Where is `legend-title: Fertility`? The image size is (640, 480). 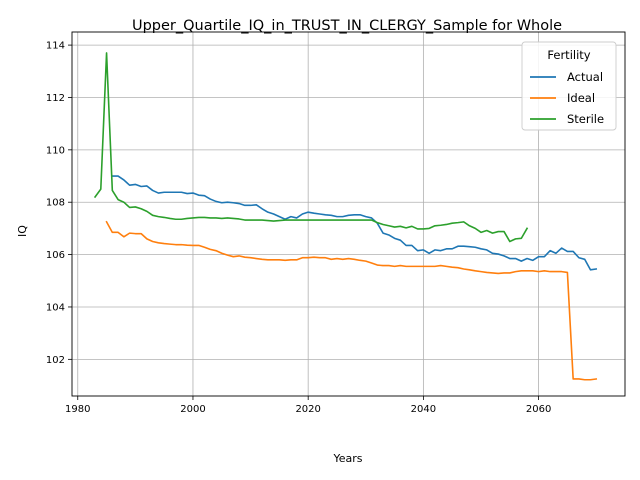
legend-title: Fertility is located at coordinates (568, 55).